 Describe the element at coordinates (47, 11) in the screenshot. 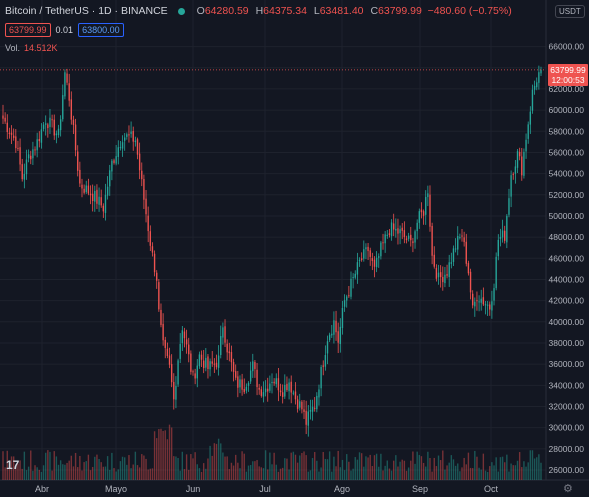

I see `symbol-name: Bitcoin / TetherUS` at that location.